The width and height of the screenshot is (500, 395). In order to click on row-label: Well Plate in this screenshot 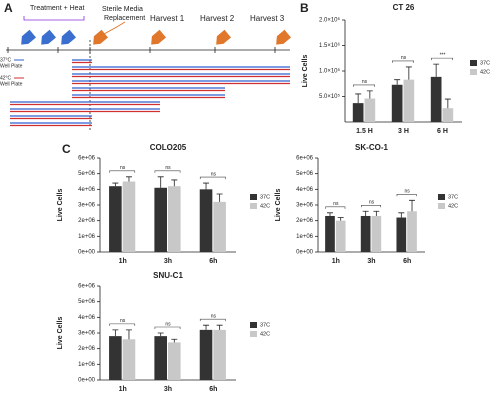, I will do `click(11, 84)`.